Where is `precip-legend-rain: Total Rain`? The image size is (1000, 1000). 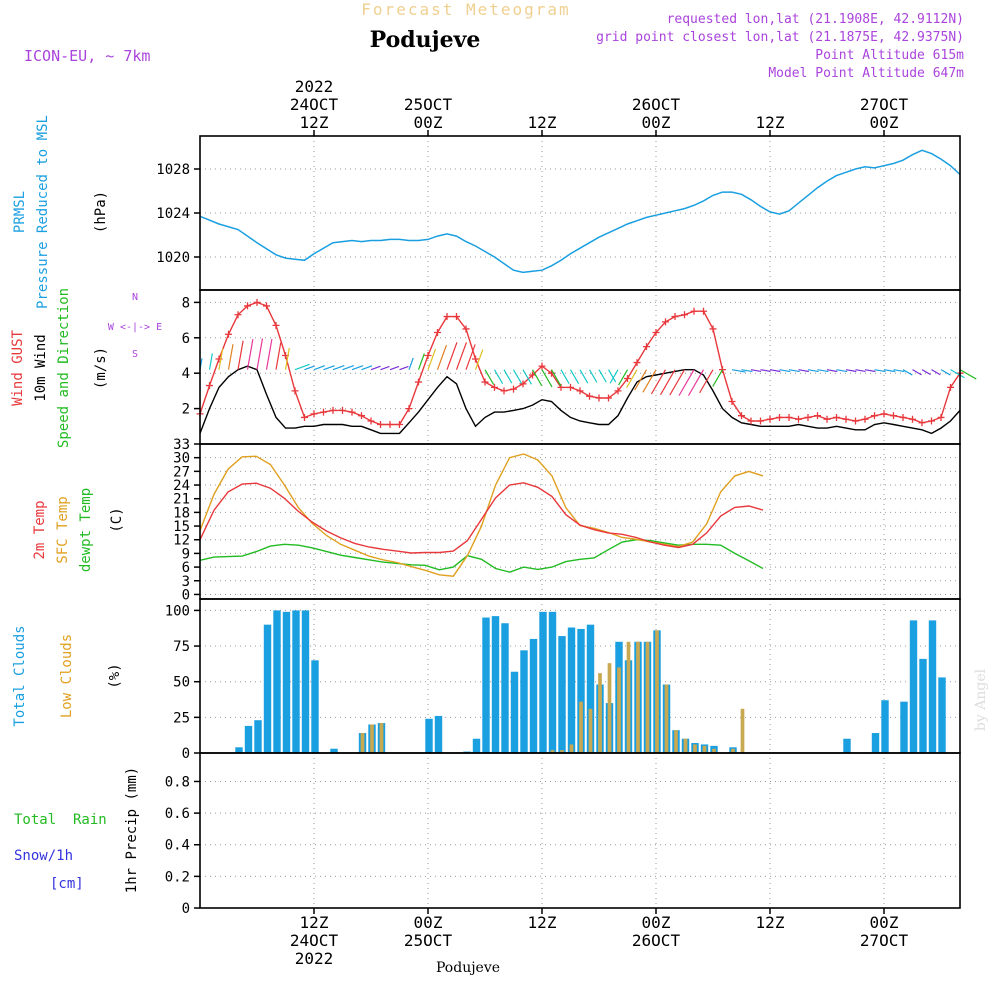
precip-legend-rain: Total Rain is located at coordinates (60, 820).